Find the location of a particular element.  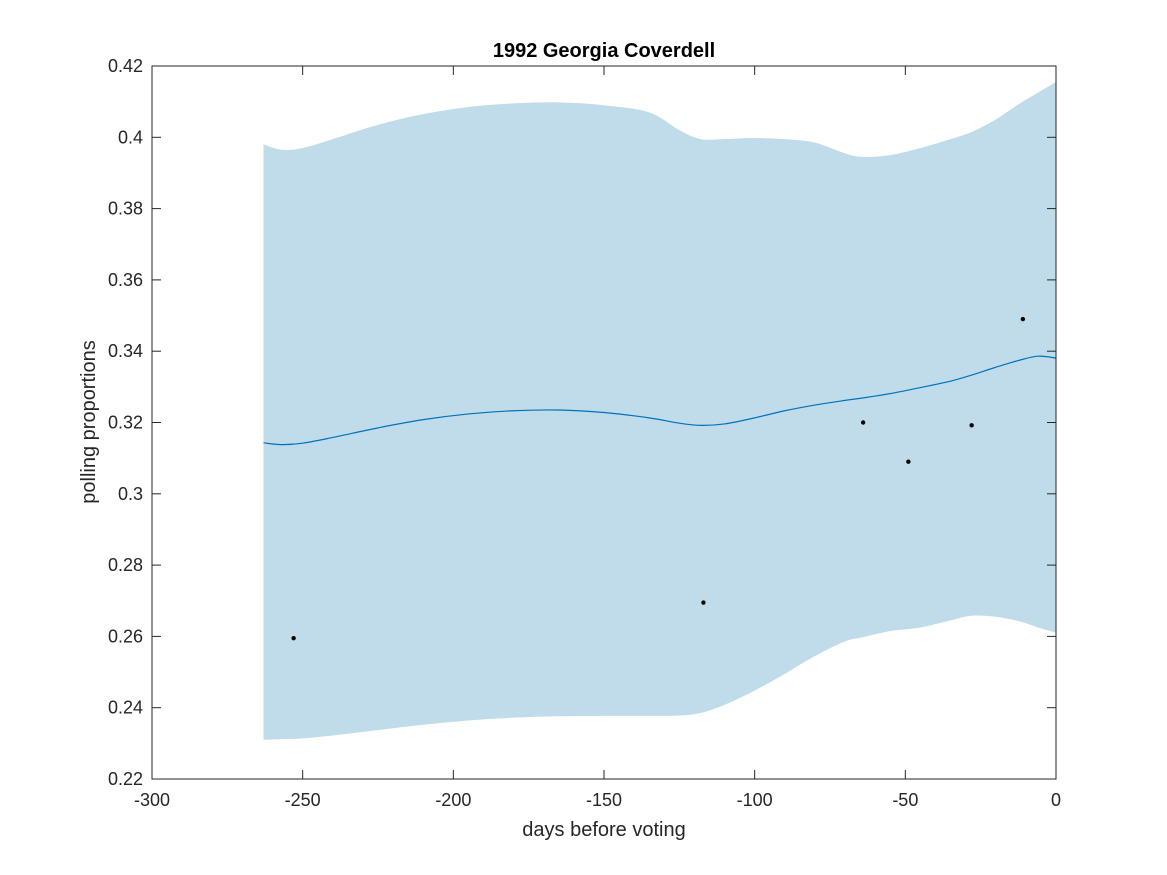

chart-title: 1992 Georgia Coverdell is located at coordinates (604, 51).